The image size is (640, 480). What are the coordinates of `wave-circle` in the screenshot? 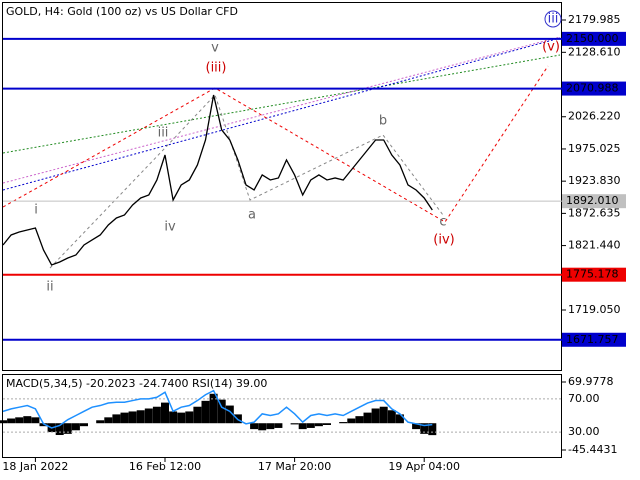 It's located at (553, 19).